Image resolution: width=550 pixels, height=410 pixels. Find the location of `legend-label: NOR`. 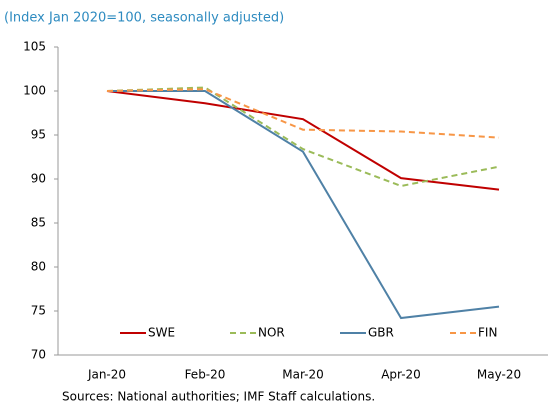

legend-label: NOR is located at coordinates (271, 333).